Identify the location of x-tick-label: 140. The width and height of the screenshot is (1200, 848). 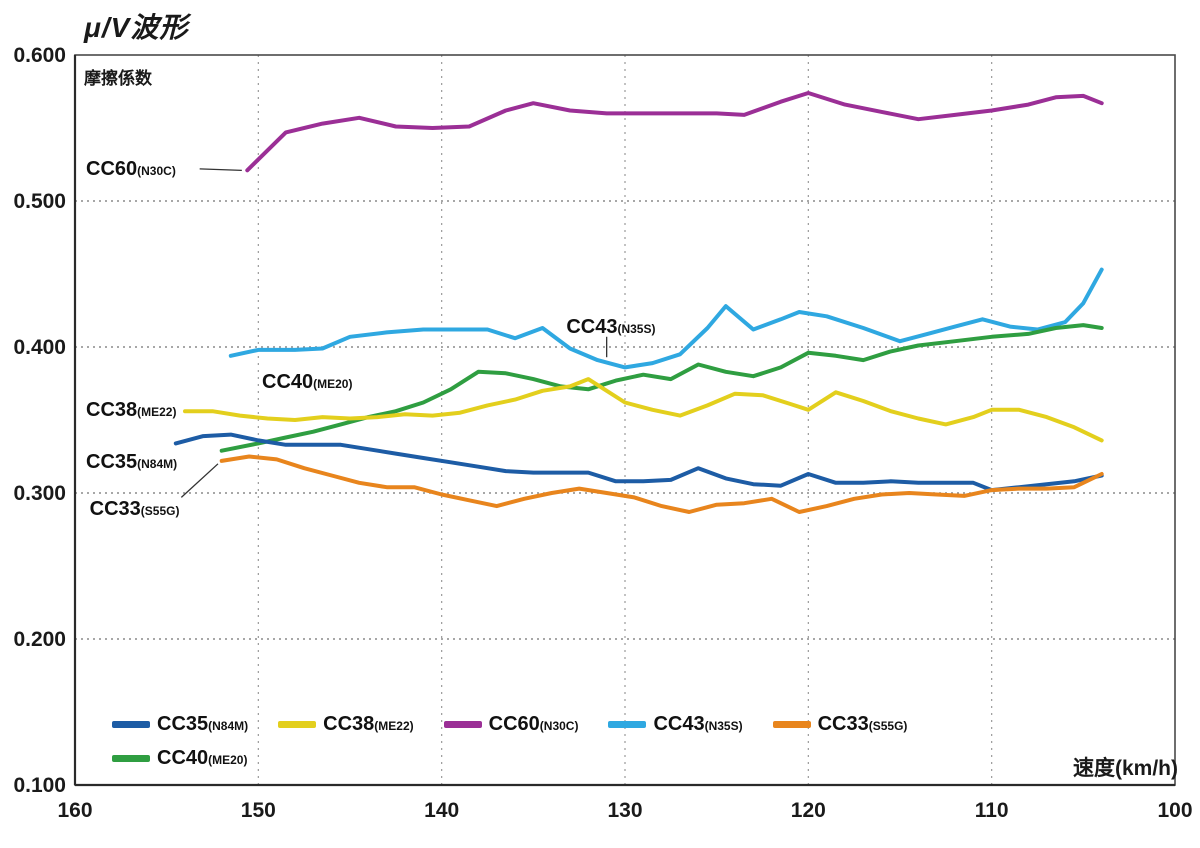
(441, 810).